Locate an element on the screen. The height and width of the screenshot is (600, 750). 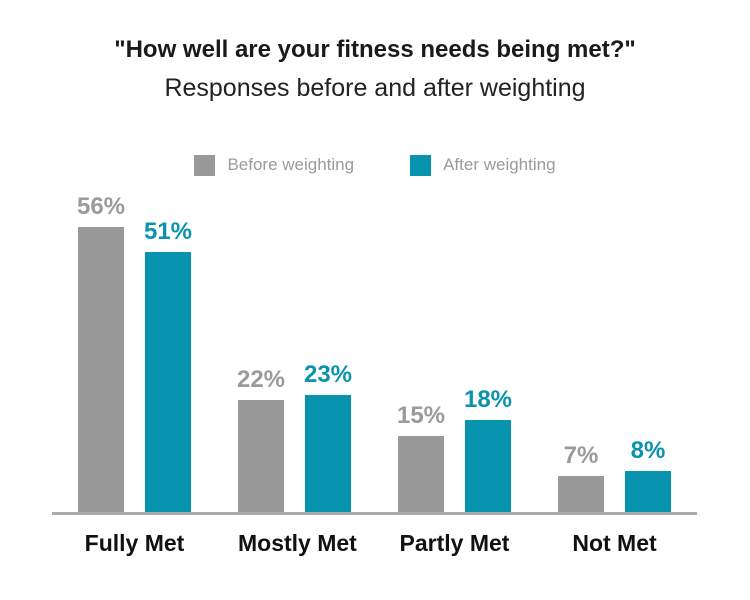
bar-value-before-fully-met: 56% is located at coordinates (101, 206).